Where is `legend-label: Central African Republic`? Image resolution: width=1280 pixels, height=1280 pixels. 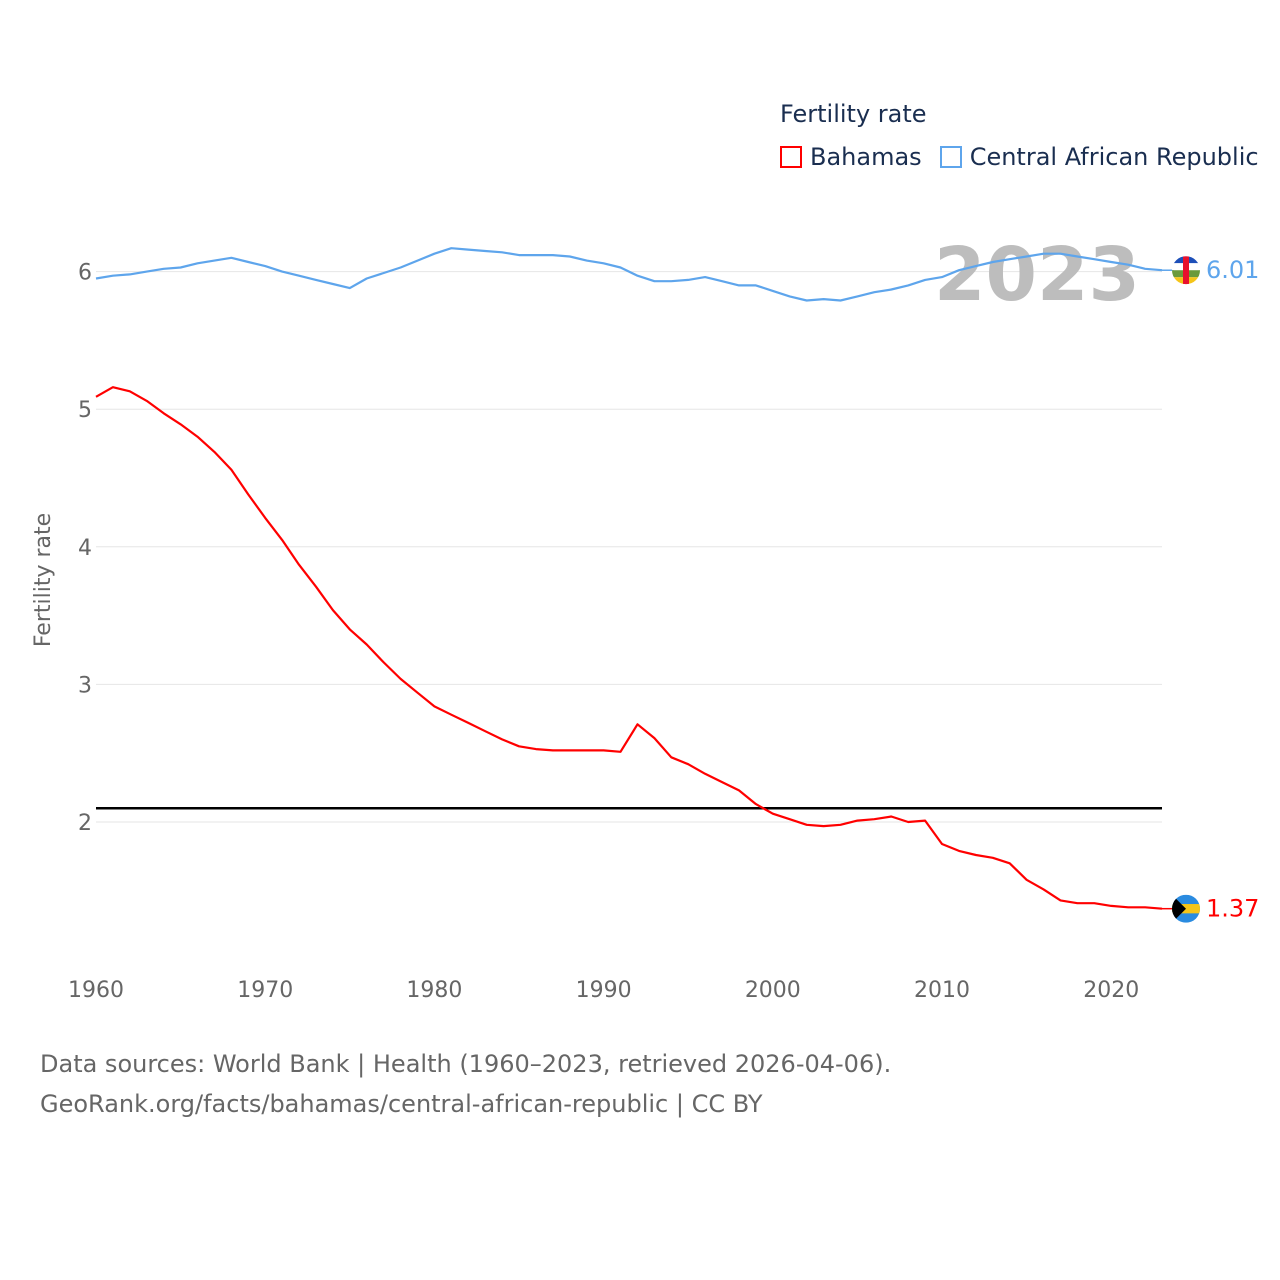 legend-label: Central African Republic is located at coordinates (1114, 157).